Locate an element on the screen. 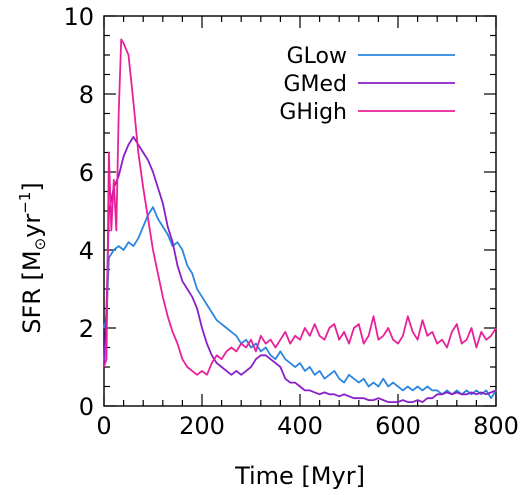 The height and width of the screenshot is (495, 524). x-tick-label: 400 is located at coordinates (300, 426).